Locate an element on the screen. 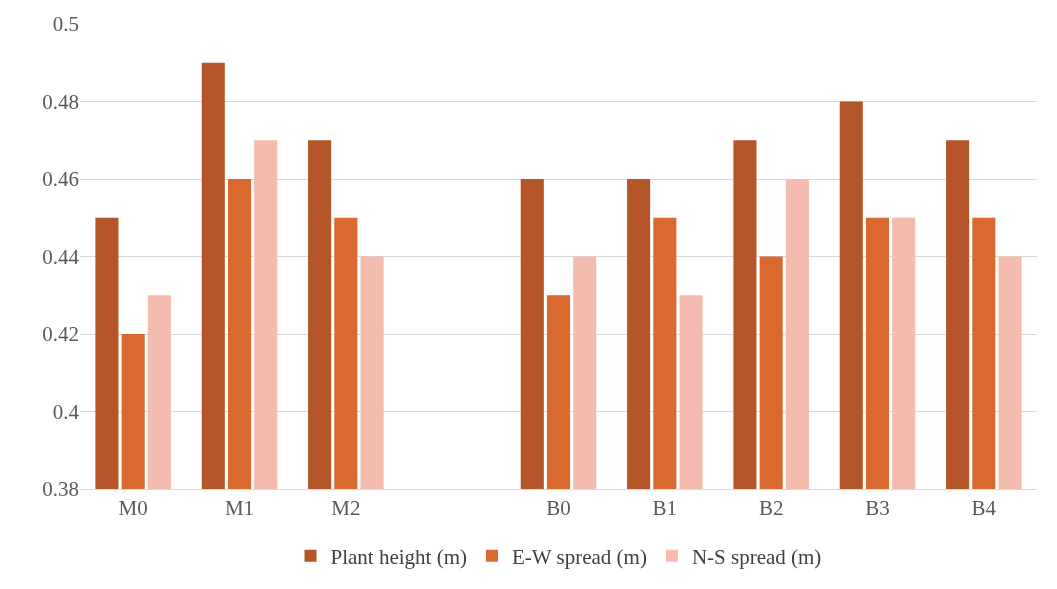 Image resolution: width=1057 pixels, height=589 pixels. legend-label: E-W spread (m) is located at coordinates (579, 556).